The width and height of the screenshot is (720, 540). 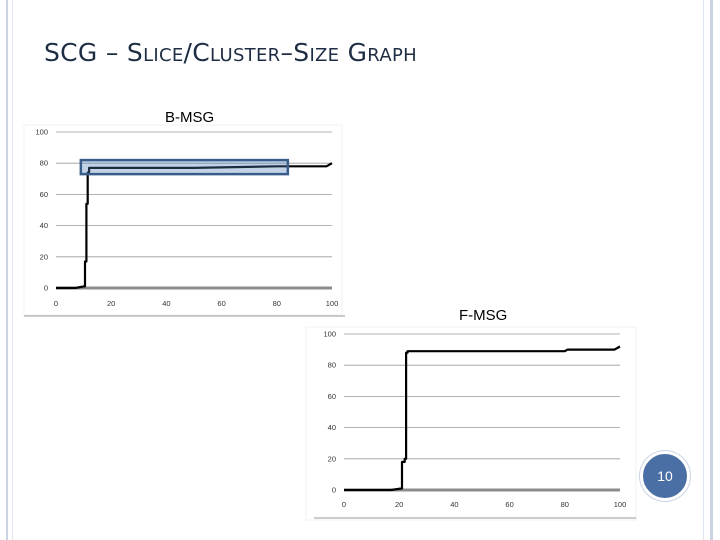 I want to click on slide-border-right-inner, so click(x=703, y=270).